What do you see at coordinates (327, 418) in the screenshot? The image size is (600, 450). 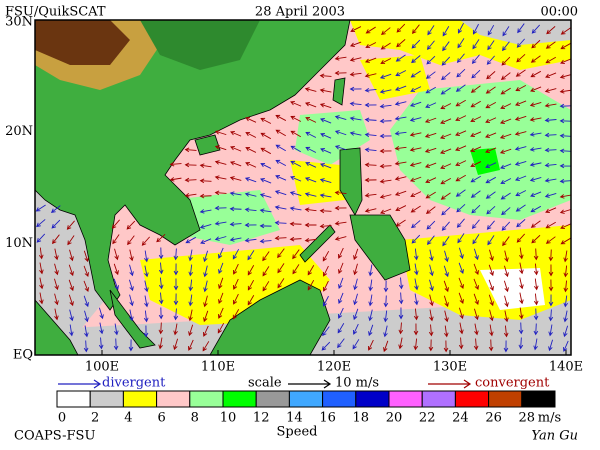 I see `scale-label: 16` at bounding box center [327, 418].